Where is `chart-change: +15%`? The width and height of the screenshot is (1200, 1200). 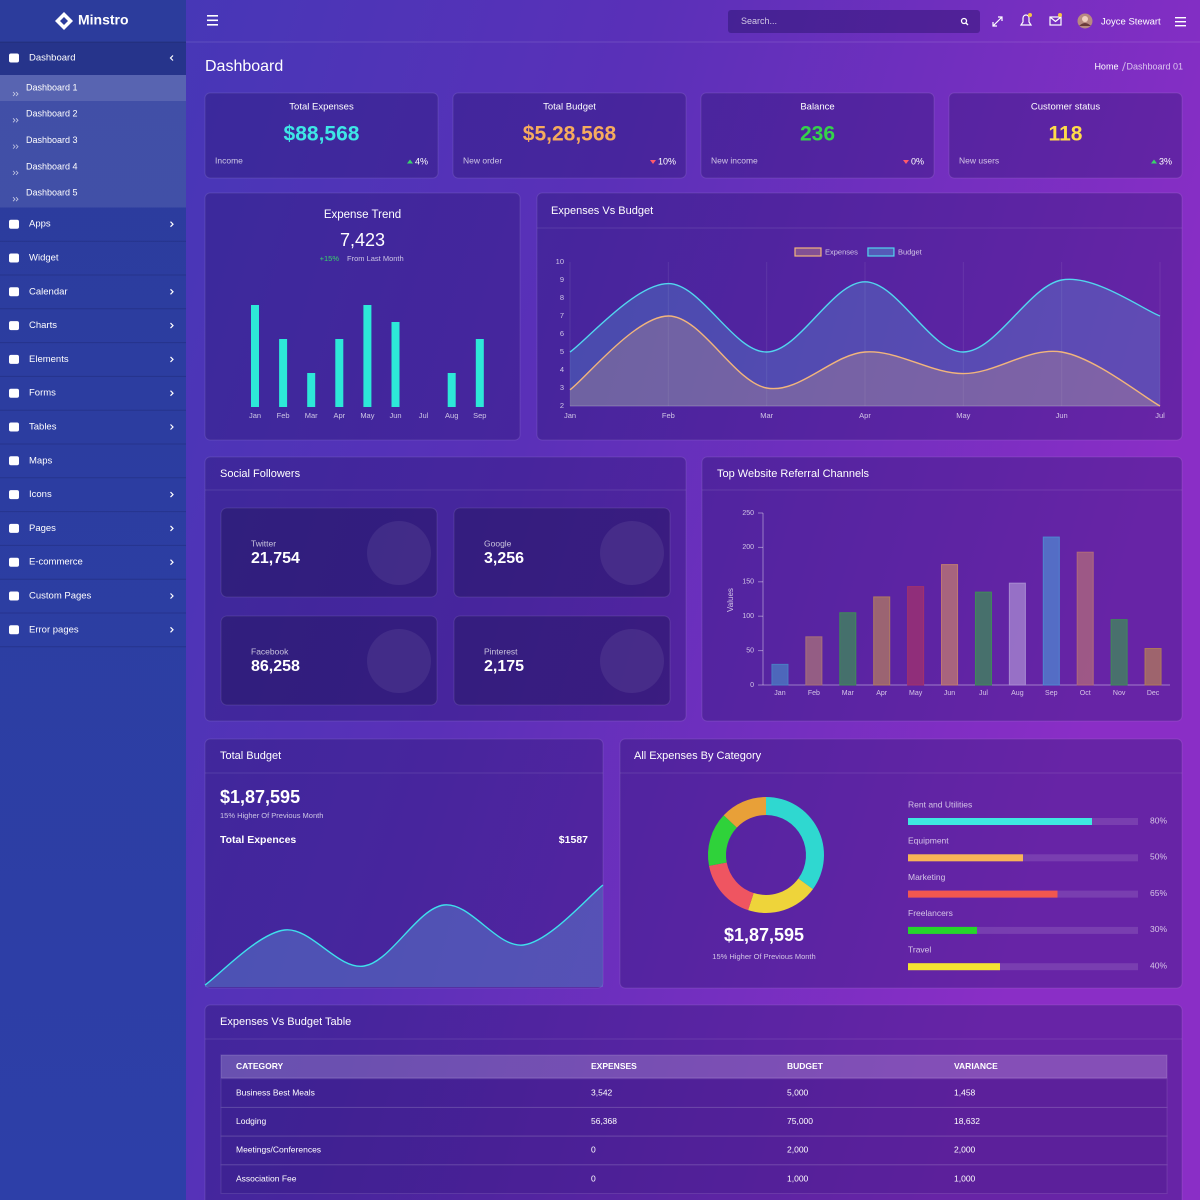
chart-change: +15% is located at coordinates (330, 258).